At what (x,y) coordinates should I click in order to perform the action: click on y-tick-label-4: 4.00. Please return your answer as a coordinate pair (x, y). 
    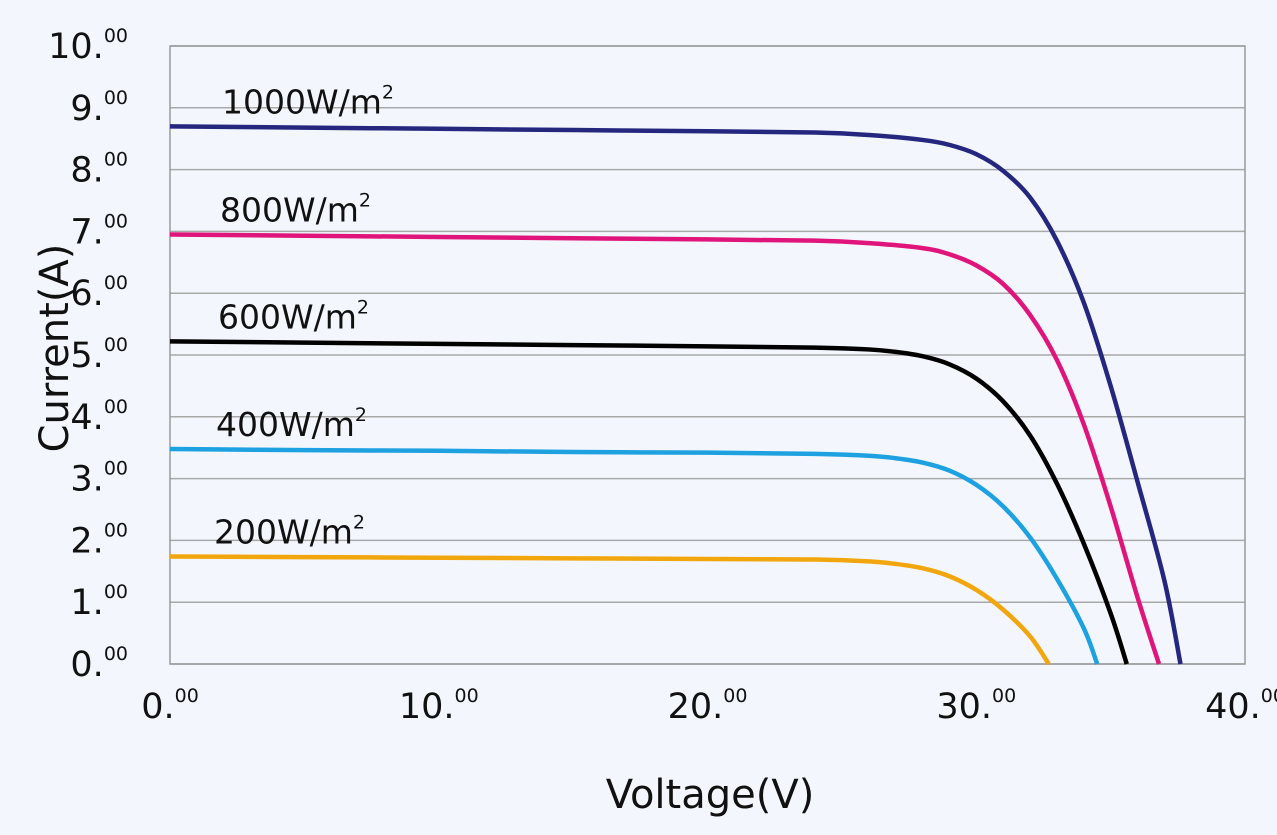
    Looking at the image, I should click on (99, 417).